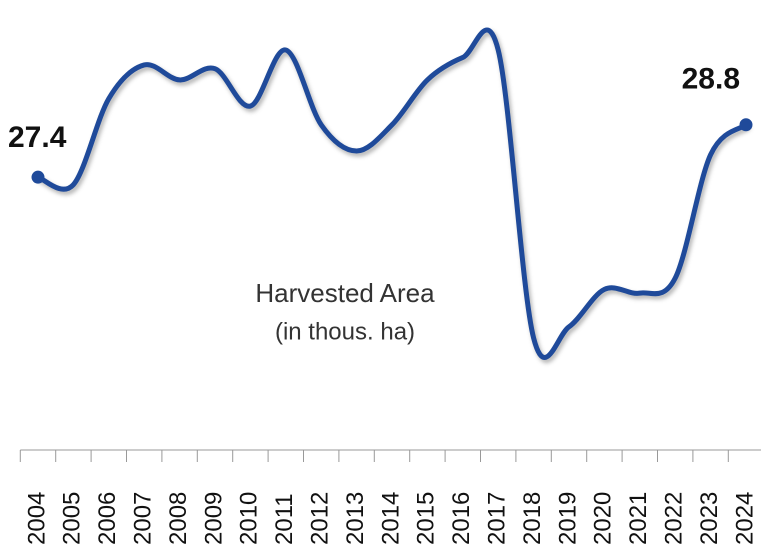 The height and width of the screenshot is (548, 761). Describe the element at coordinates (603, 518) in the screenshot. I see `x-tick-label: 2020` at that location.